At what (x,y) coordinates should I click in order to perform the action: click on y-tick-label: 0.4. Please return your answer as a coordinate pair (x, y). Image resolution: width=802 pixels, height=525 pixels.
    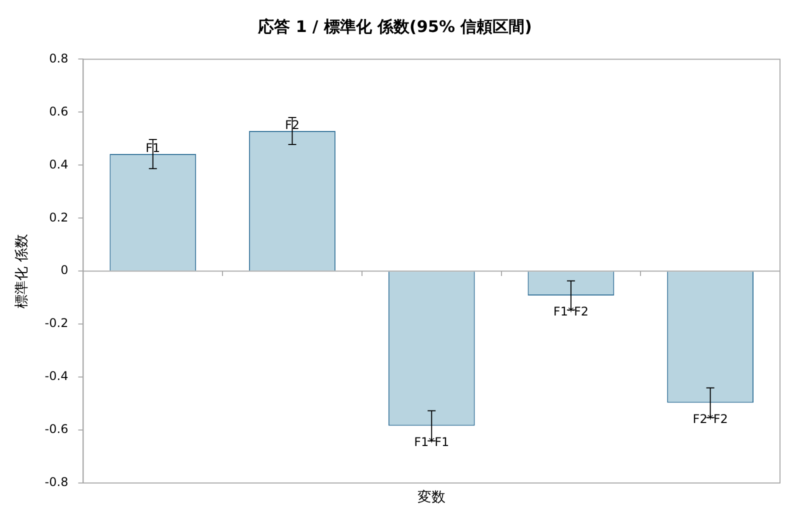
    Looking at the image, I should click on (58, 164).